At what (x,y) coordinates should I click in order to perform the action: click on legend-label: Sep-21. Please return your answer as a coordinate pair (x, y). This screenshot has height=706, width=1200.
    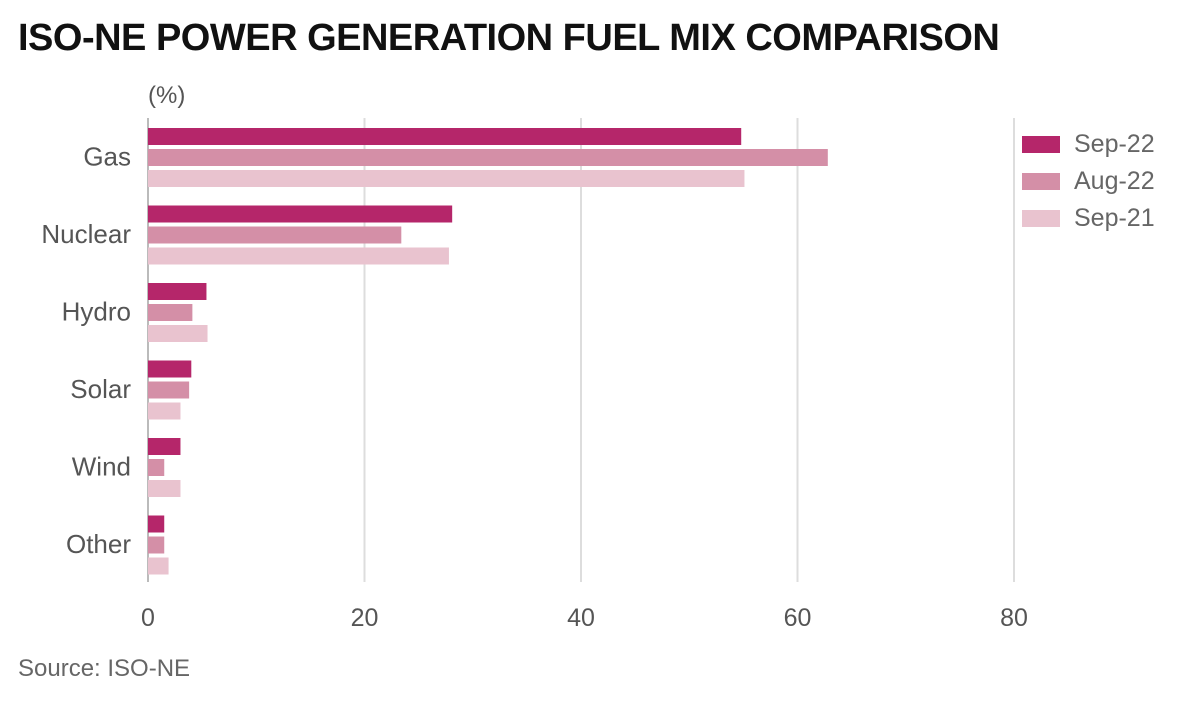
    Looking at the image, I should click on (1114, 218).